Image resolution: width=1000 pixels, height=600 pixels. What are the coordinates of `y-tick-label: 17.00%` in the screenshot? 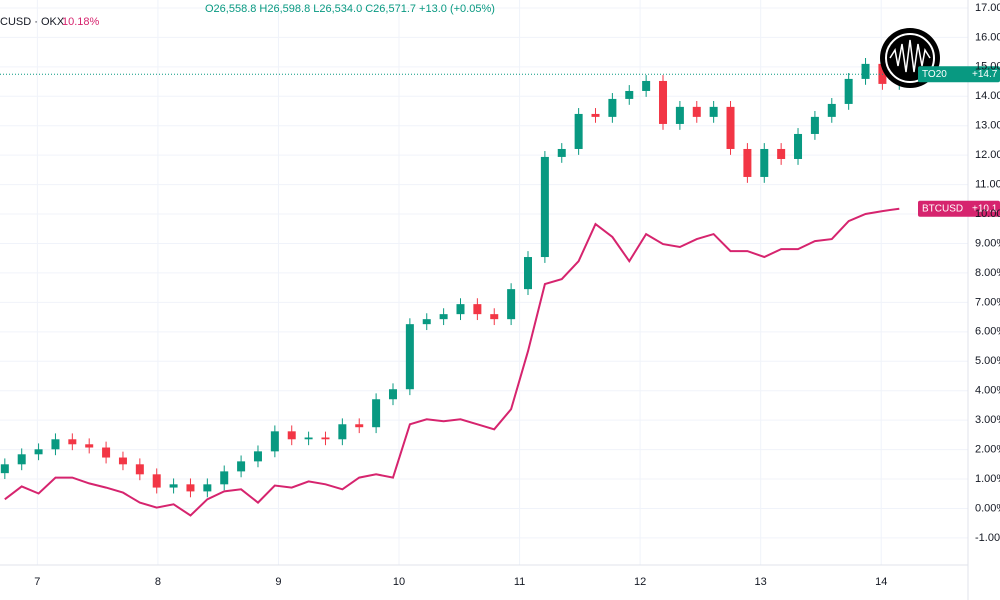 It's located at (987, 8).